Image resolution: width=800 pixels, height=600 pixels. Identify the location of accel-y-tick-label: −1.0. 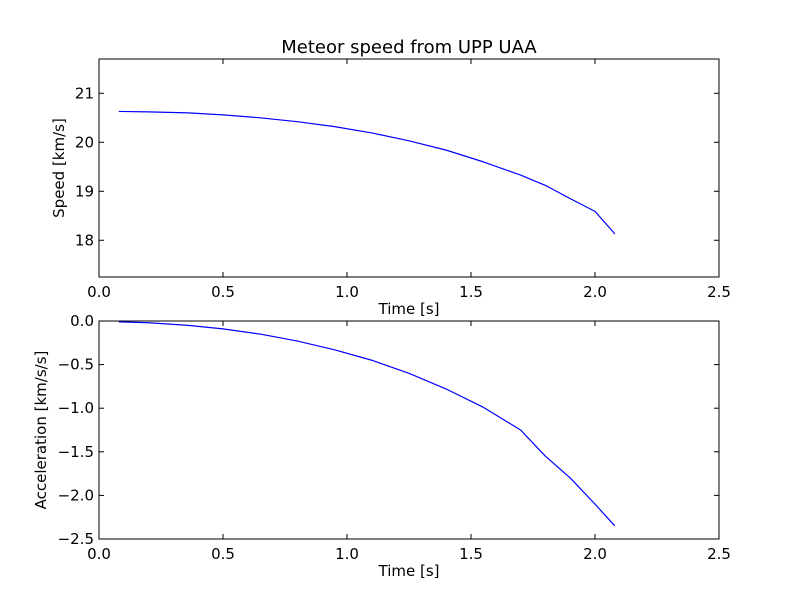
(76, 408).